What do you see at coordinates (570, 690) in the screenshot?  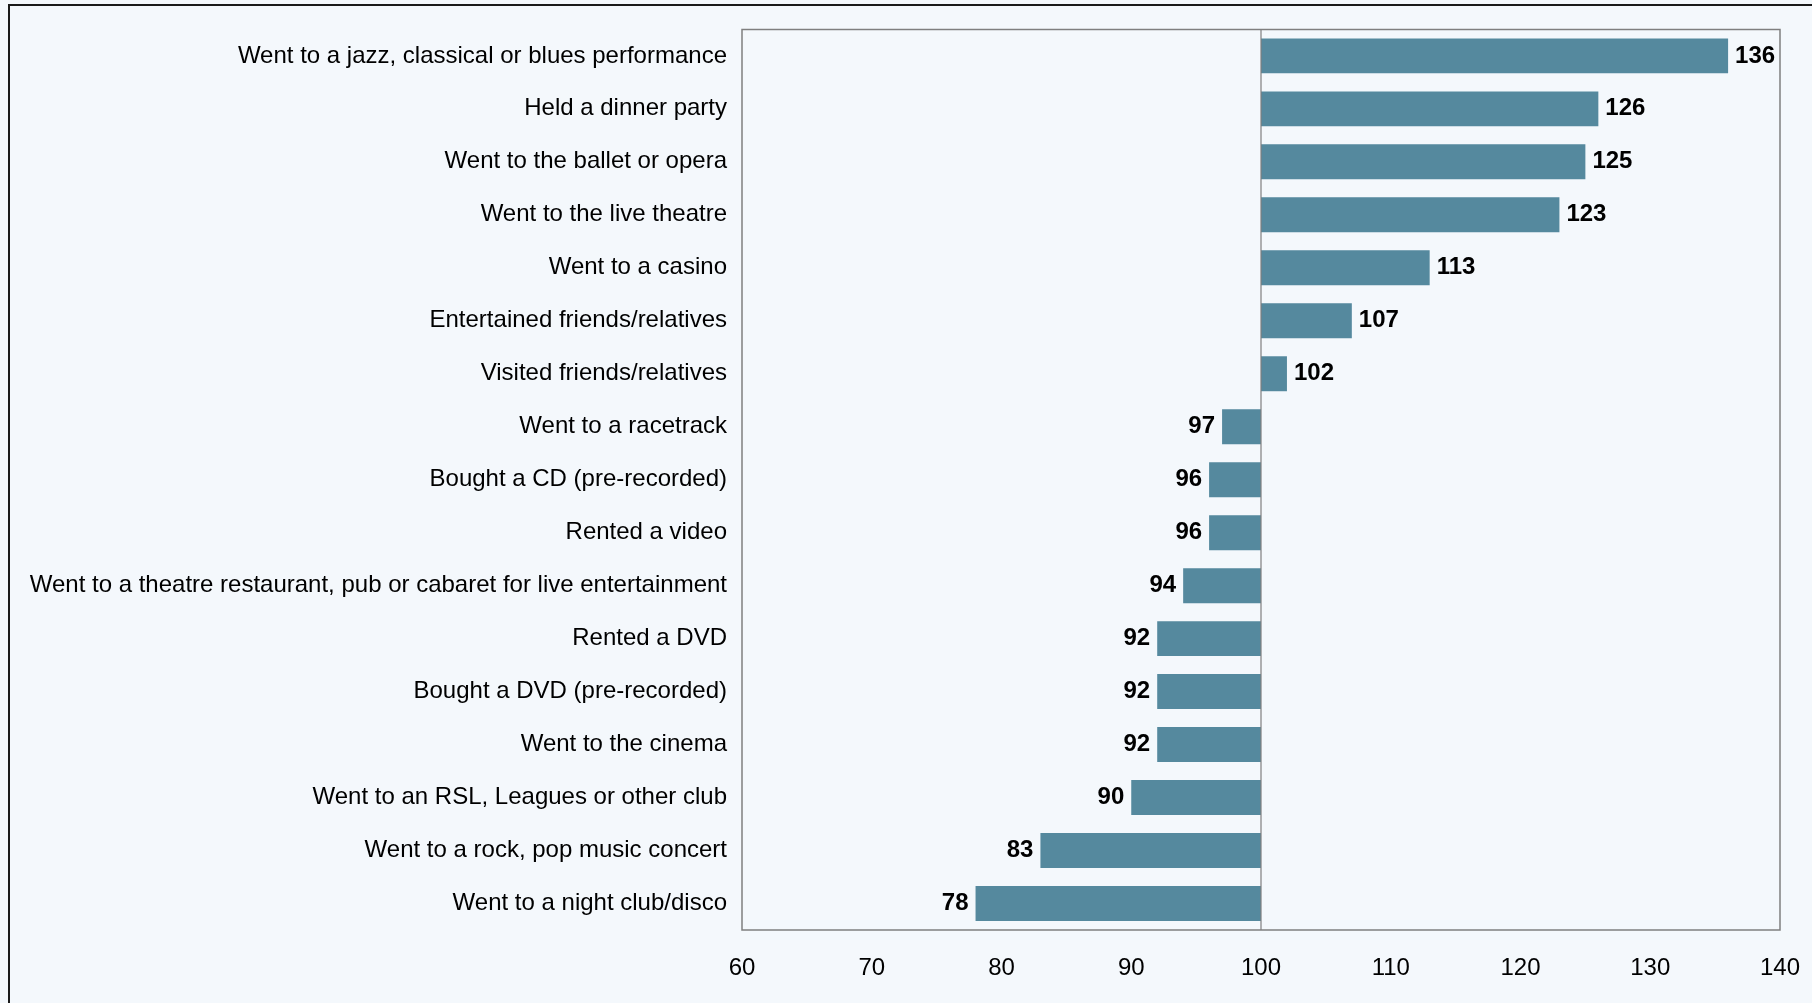 I see `y-tick-label: Bought a DVD (pre-recorded)` at bounding box center [570, 690].